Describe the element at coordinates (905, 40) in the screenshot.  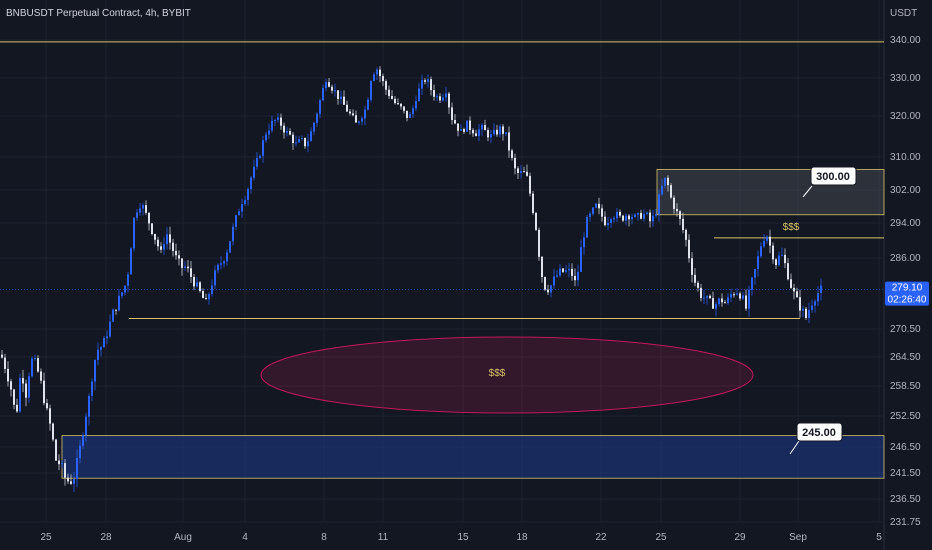
I see `price-tick-label: 340.00` at that location.